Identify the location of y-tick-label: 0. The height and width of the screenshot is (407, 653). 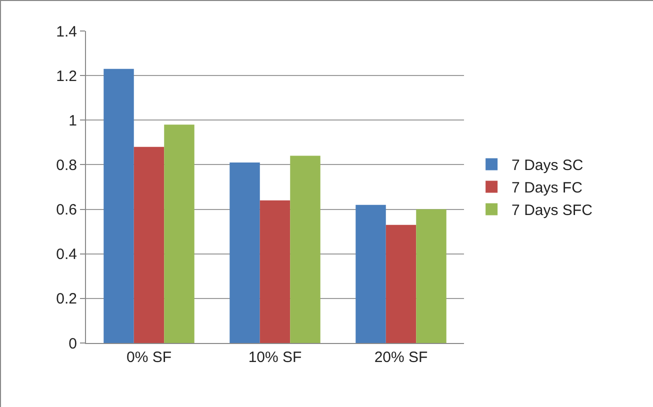
(72, 343).